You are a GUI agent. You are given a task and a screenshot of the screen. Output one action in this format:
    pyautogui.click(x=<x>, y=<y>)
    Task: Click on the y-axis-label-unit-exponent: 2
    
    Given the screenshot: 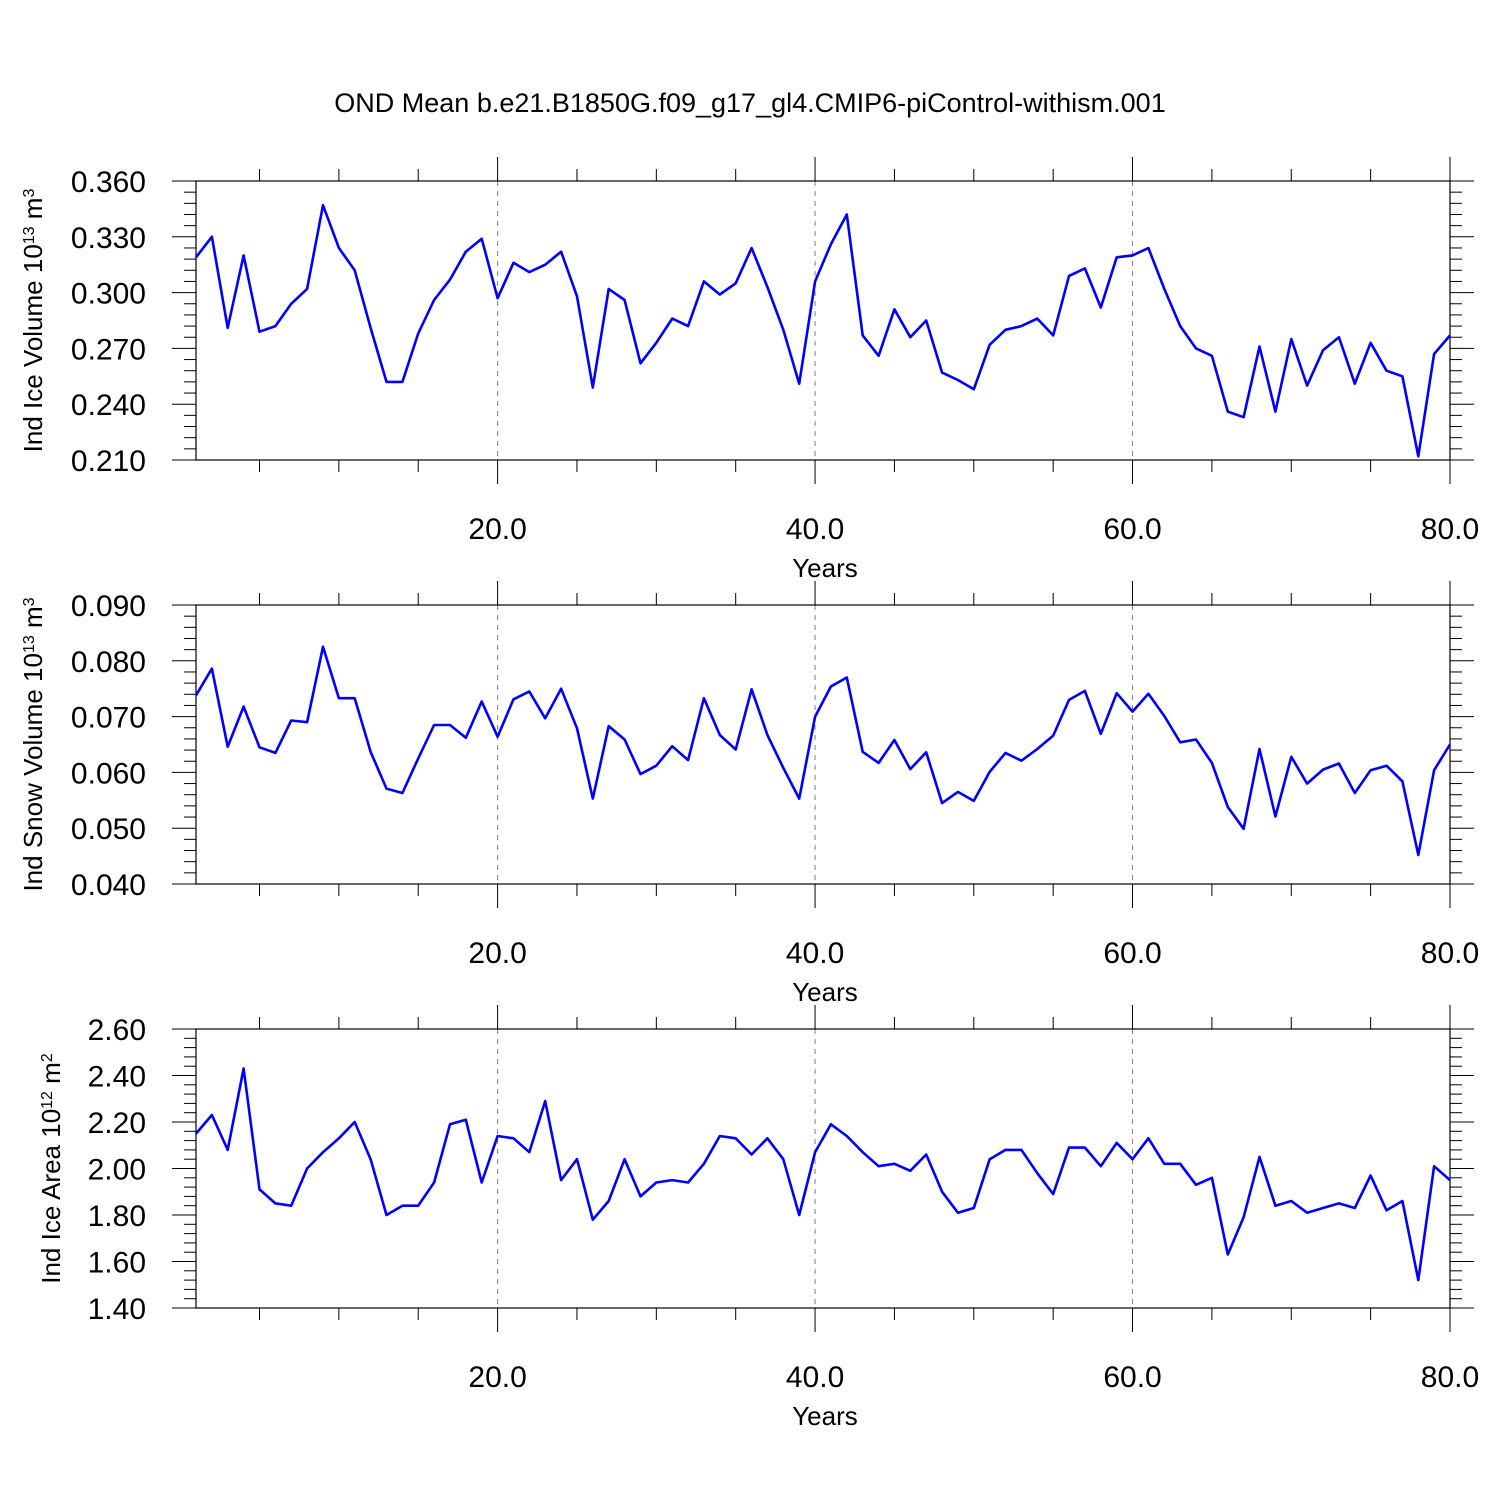 What is the action you would take?
    pyautogui.click(x=47, y=1057)
    